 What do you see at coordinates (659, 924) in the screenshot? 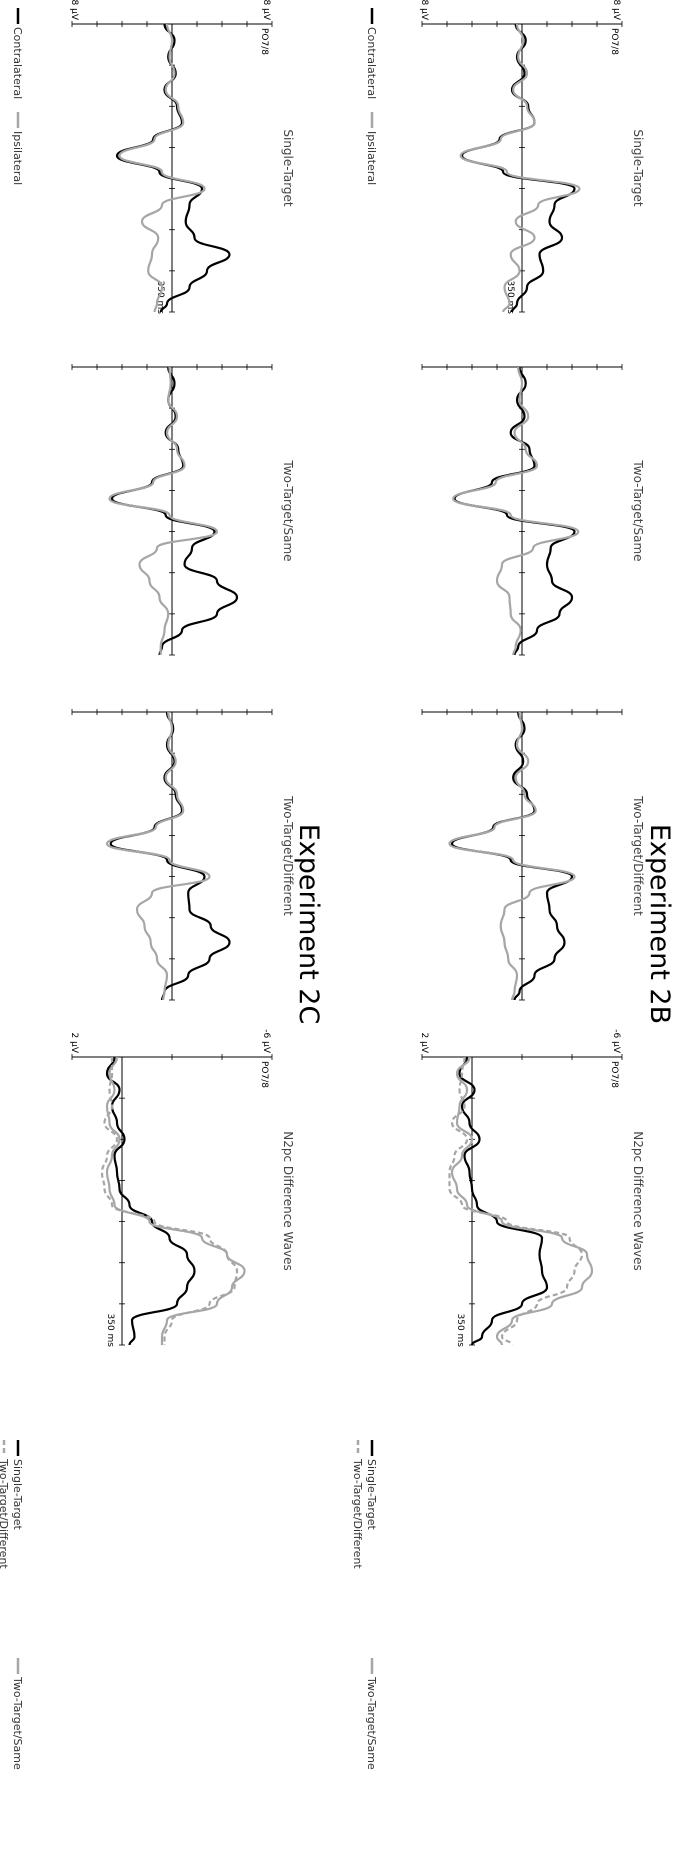
I see `experiment-2b-heading: Experiment 2B` at bounding box center [659, 924].